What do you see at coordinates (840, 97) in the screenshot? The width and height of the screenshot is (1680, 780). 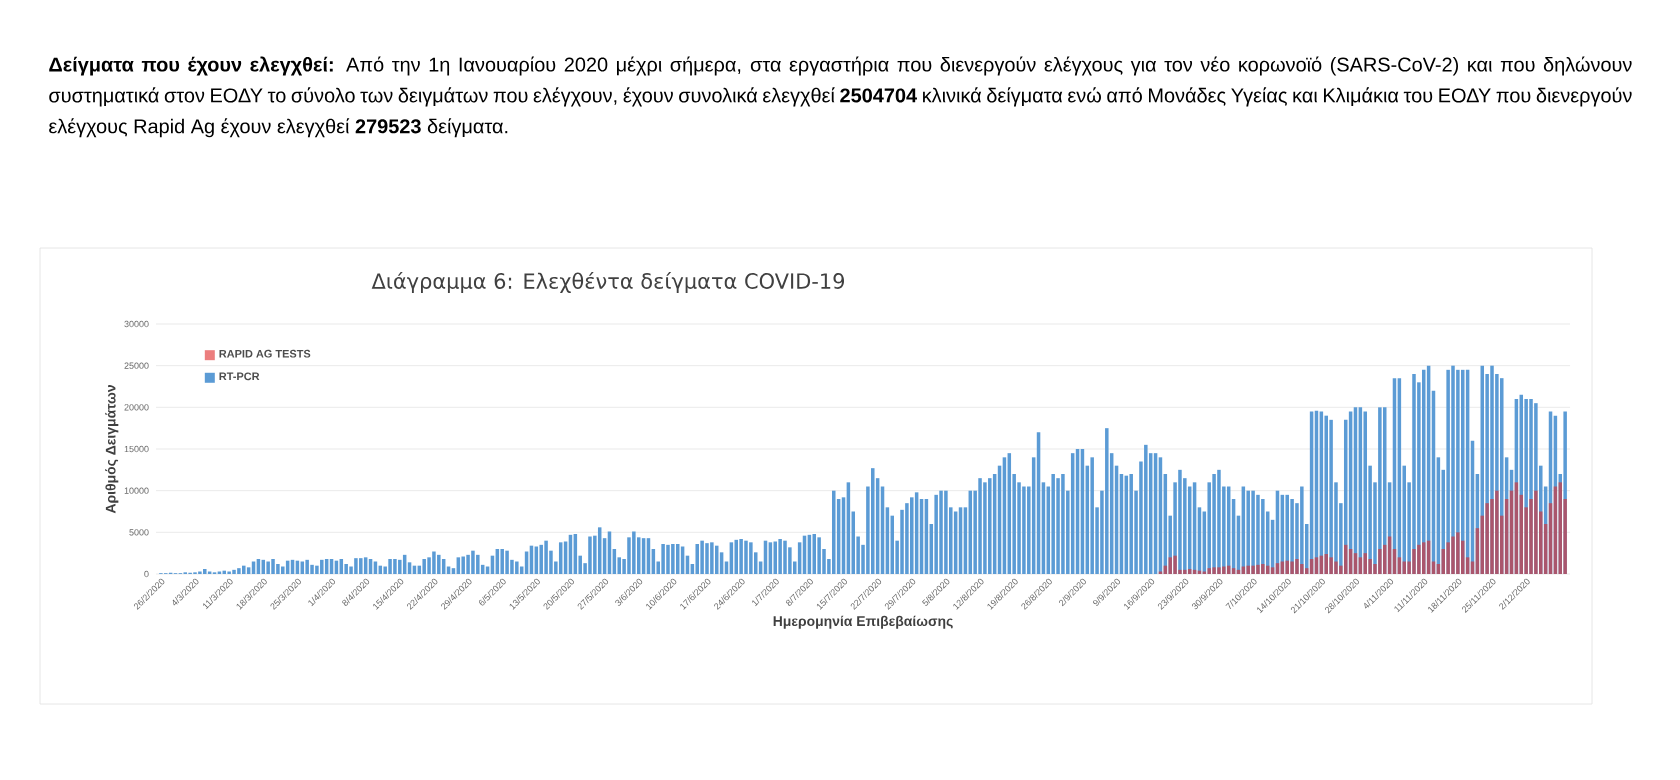 I see `text: Δείγματα που έχουν ελεγχθεί: Από την 1η Ιανουαρίου 2020 μέχρι σήμερα, στα εργαστήρια που διενεργούν ελέγχους για τον νέο κορωνοϊό (SARS-CoV-2) και που δηλώνουν συστηματικά στον ΕΟΔΥ το σύνολο των δειγμάτων που ελέγχουν, έχουν συνολικά ελεγχθεί 2504704 κλινικά δείγματα ενώ από Μονάδες Υγείας και Κλιμάκια του ΕΟΔΥ που διενεργούν ελέγχους Rapid Ag έχουν ελεγχθεί 279523 δείγματα.` at bounding box center [840, 97].